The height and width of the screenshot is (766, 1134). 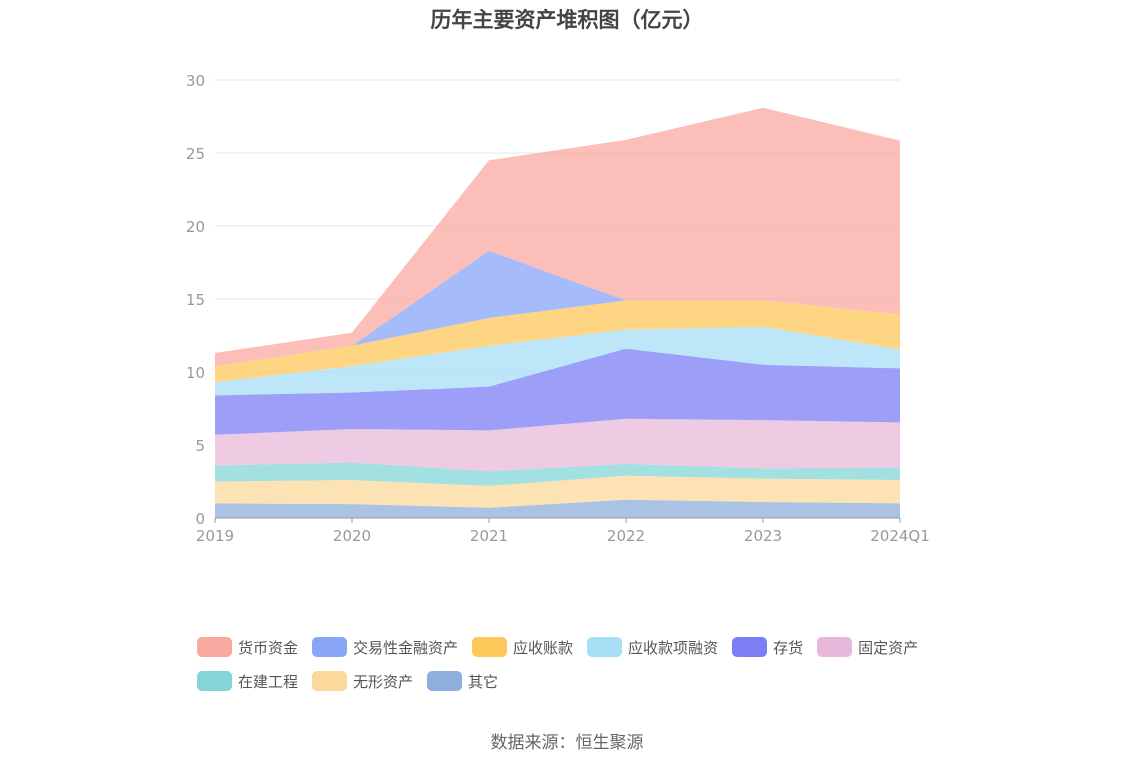 I want to click on legend-item-intangible-assets: 无形资产, so click(x=362, y=681).